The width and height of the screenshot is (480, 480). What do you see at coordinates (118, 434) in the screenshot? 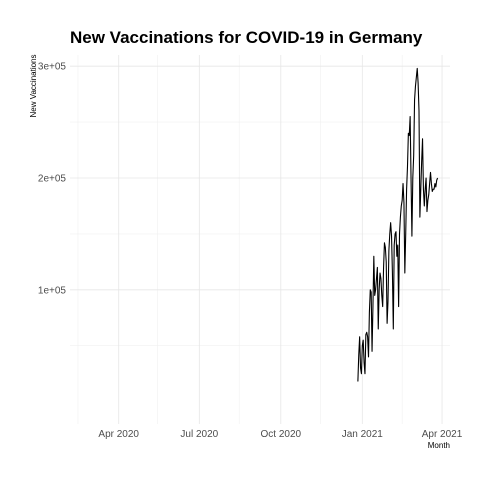
I see `x-tick-label-0: Apr 2020` at bounding box center [118, 434].